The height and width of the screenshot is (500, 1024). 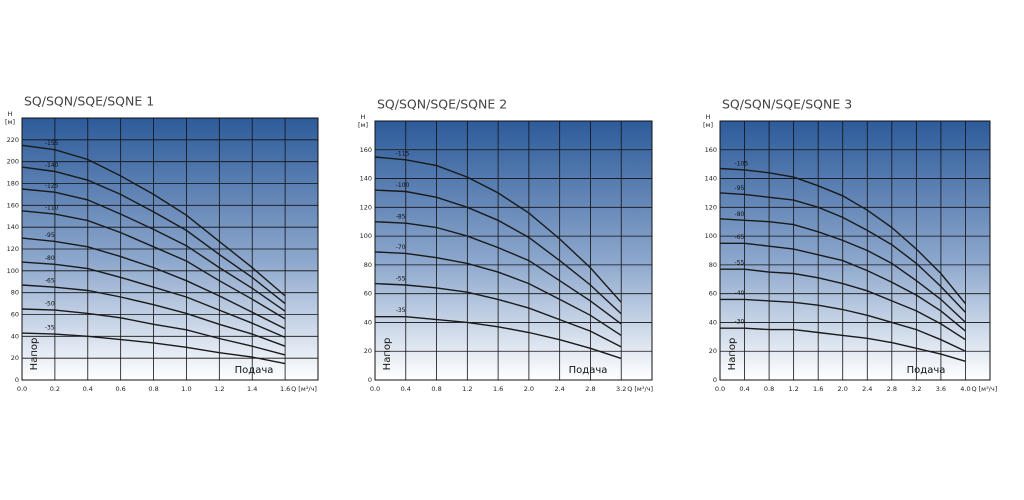 I want to click on curve-label: -100, so click(x=403, y=185).